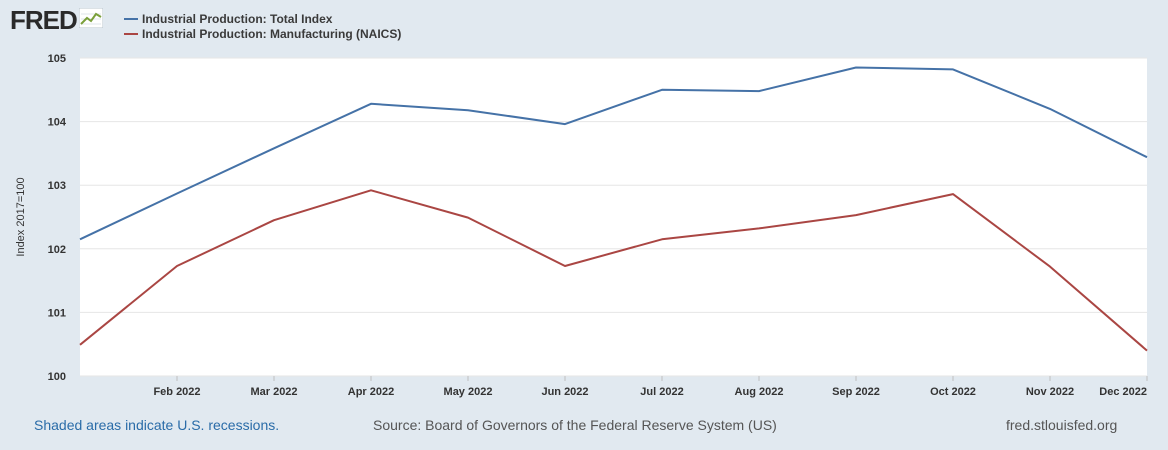 The image size is (1168, 450). I want to click on y-axis: 100 101 102 103 104 105, so click(57, 218).